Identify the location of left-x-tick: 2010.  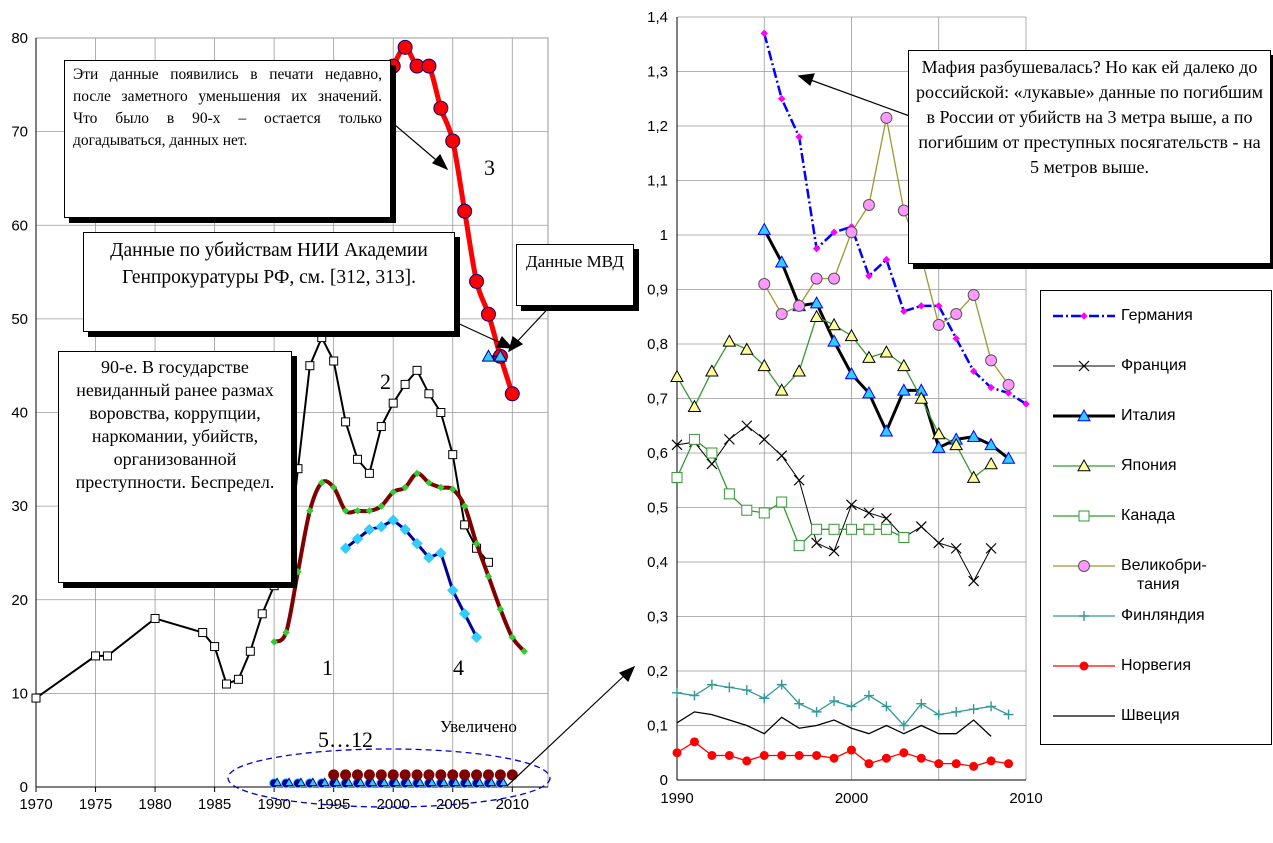
(512, 804).